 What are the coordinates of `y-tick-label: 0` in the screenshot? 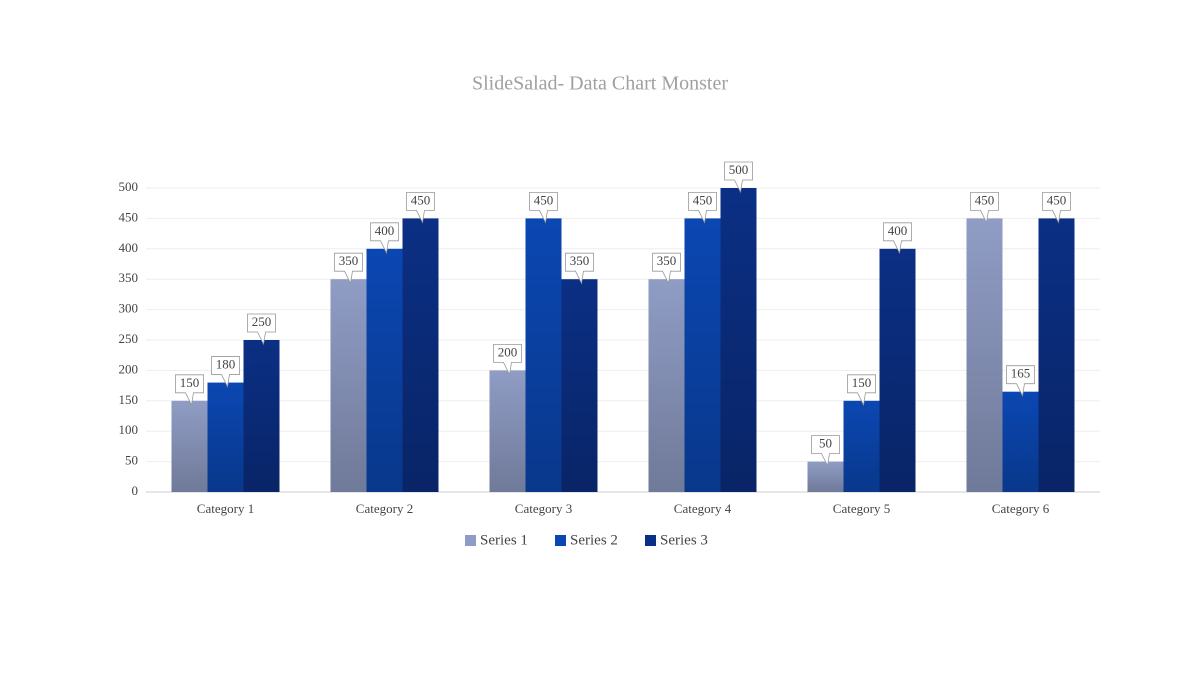 It's located at (135, 490).